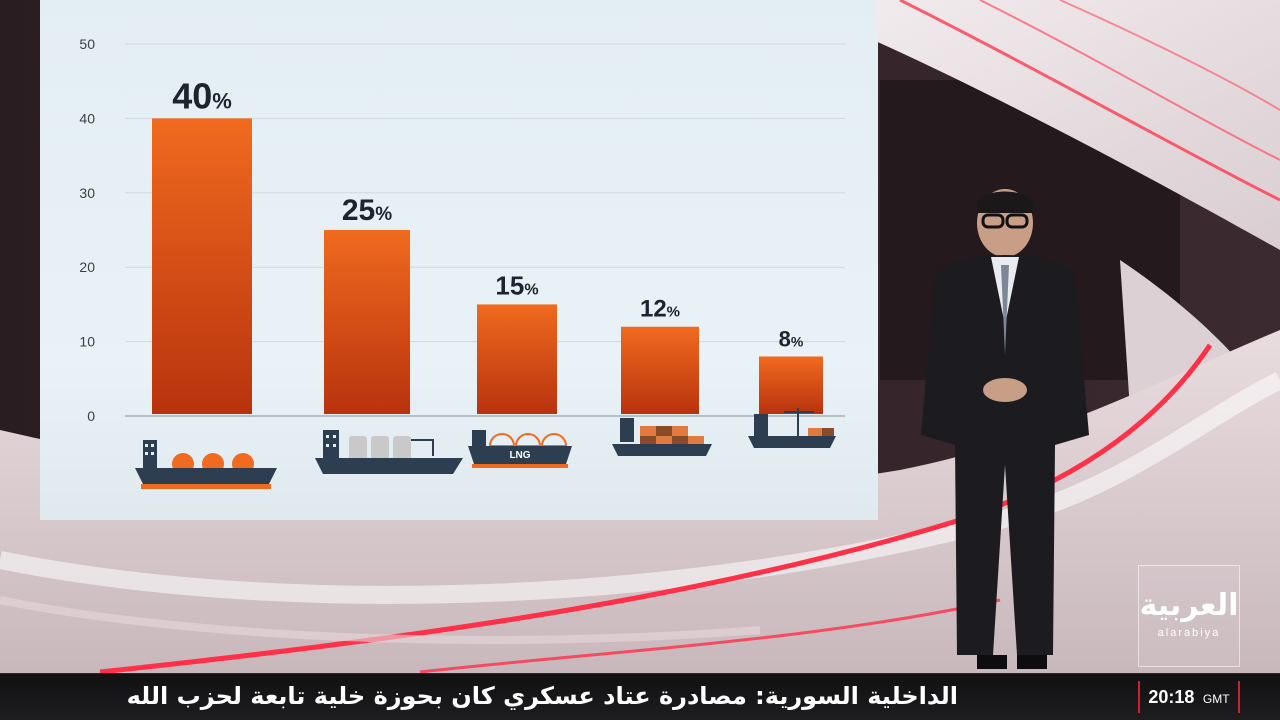 The width and height of the screenshot is (1280, 720). I want to click on logo-latin-text: alarabiya, so click(1189, 633).